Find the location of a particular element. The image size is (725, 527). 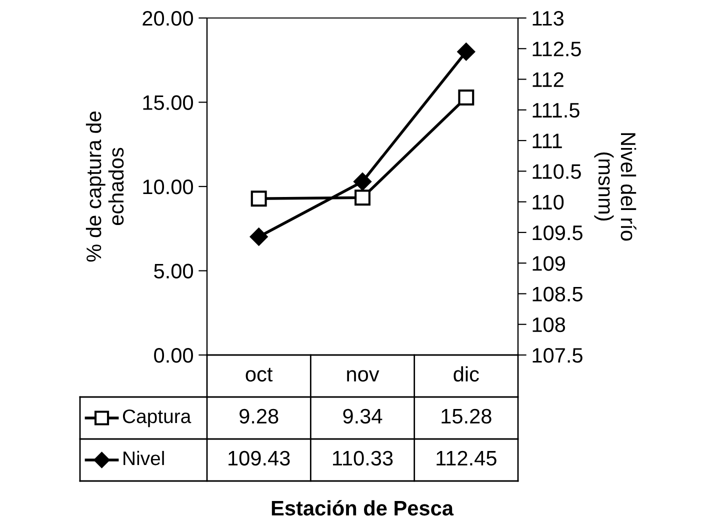

data-label: 110.33 is located at coordinates (363, 458).